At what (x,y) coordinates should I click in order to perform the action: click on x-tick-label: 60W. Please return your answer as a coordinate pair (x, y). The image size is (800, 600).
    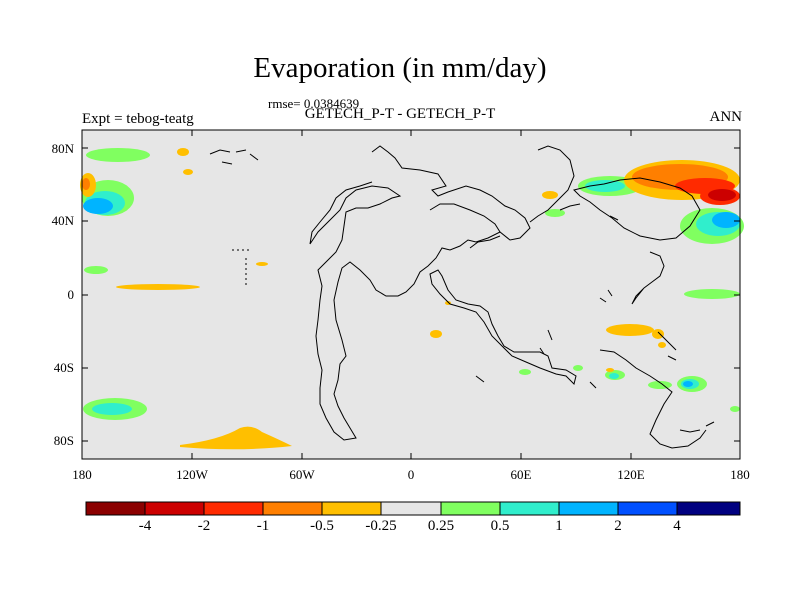
    Looking at the image, I should click on (302, 474).